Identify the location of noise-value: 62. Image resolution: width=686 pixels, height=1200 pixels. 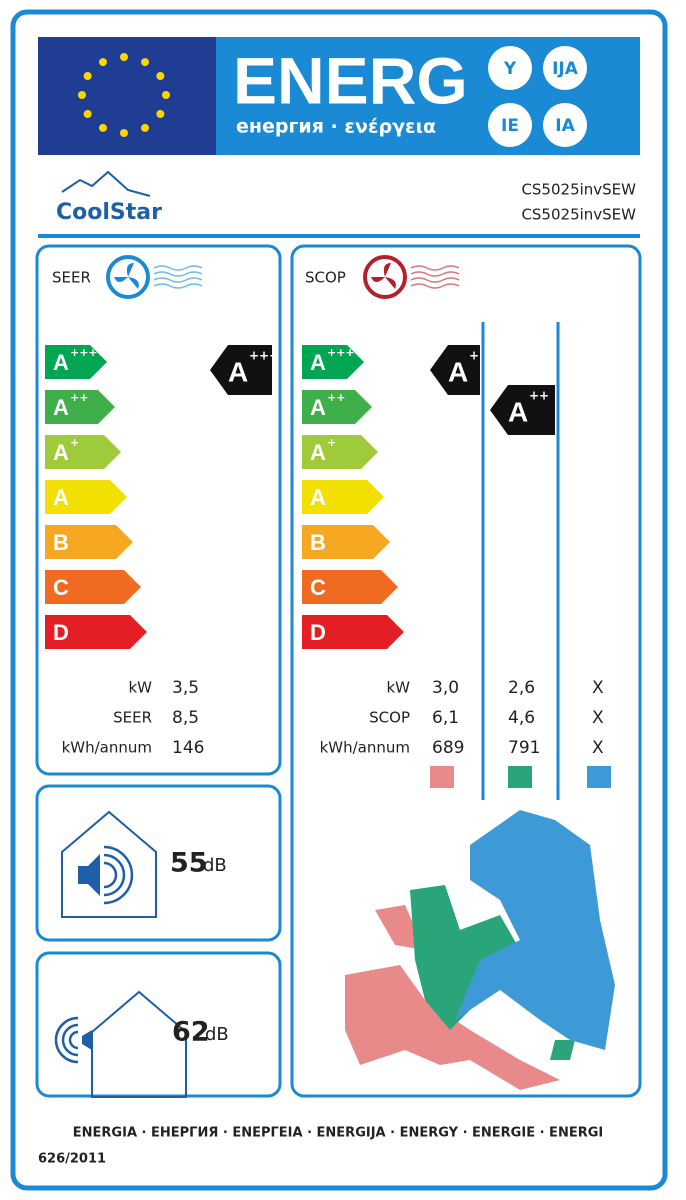
(191, 1032).